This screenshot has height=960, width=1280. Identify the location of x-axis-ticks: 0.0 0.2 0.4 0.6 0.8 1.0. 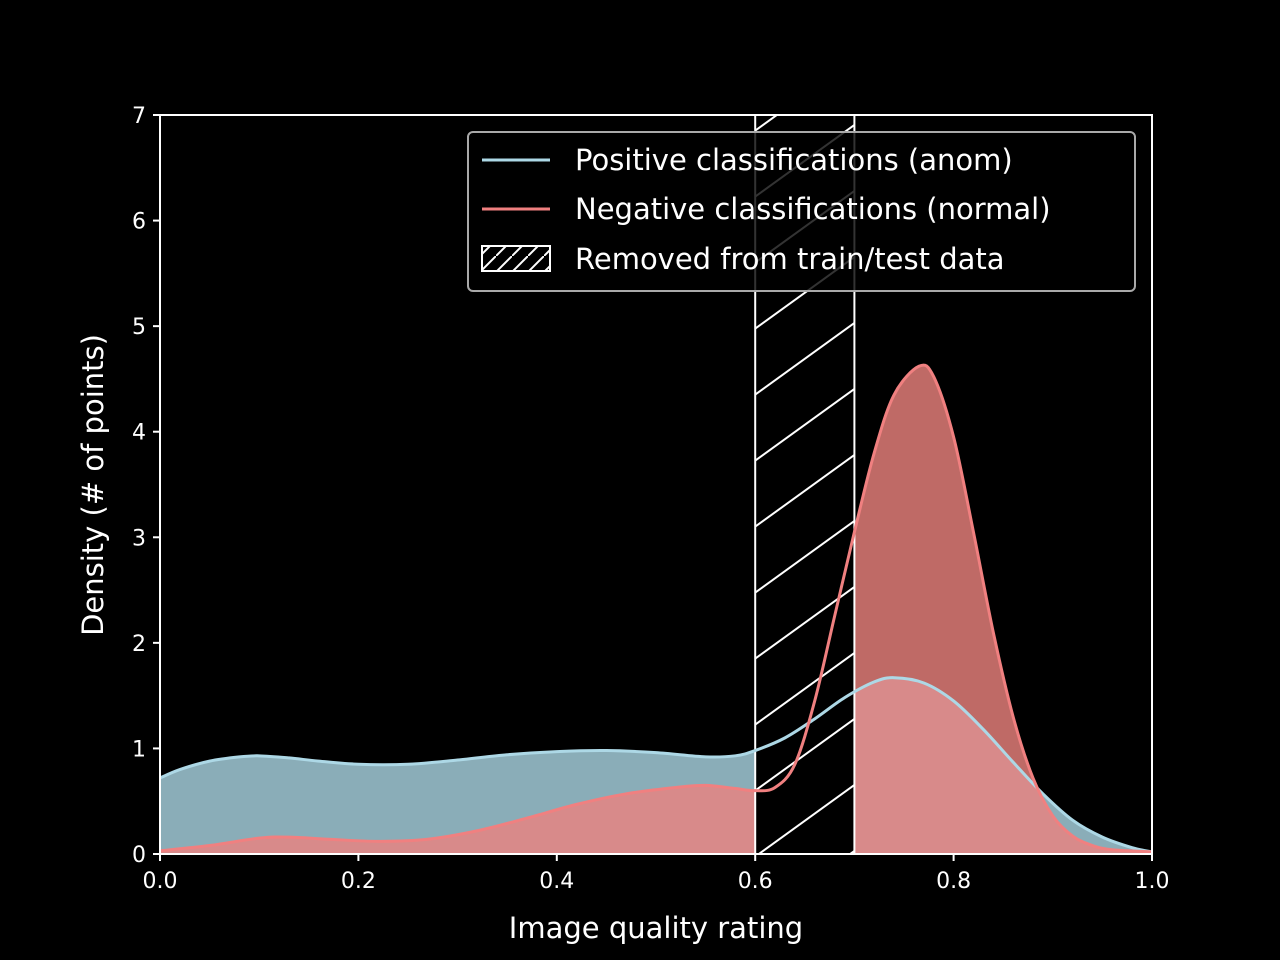
(656, 874).